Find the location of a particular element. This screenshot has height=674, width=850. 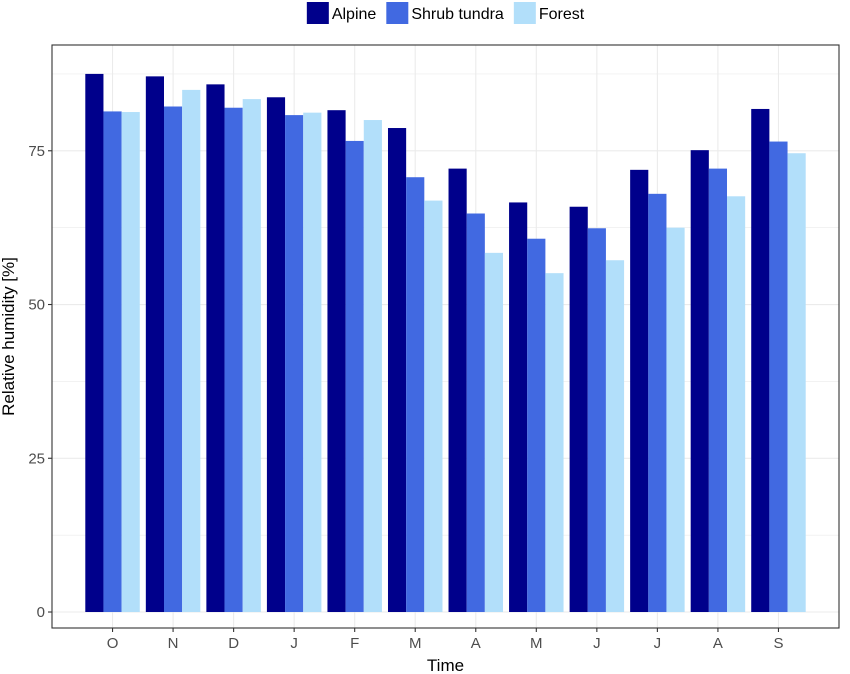

y-axis: 0 25 50 75 is located at coordinates (40, 382).